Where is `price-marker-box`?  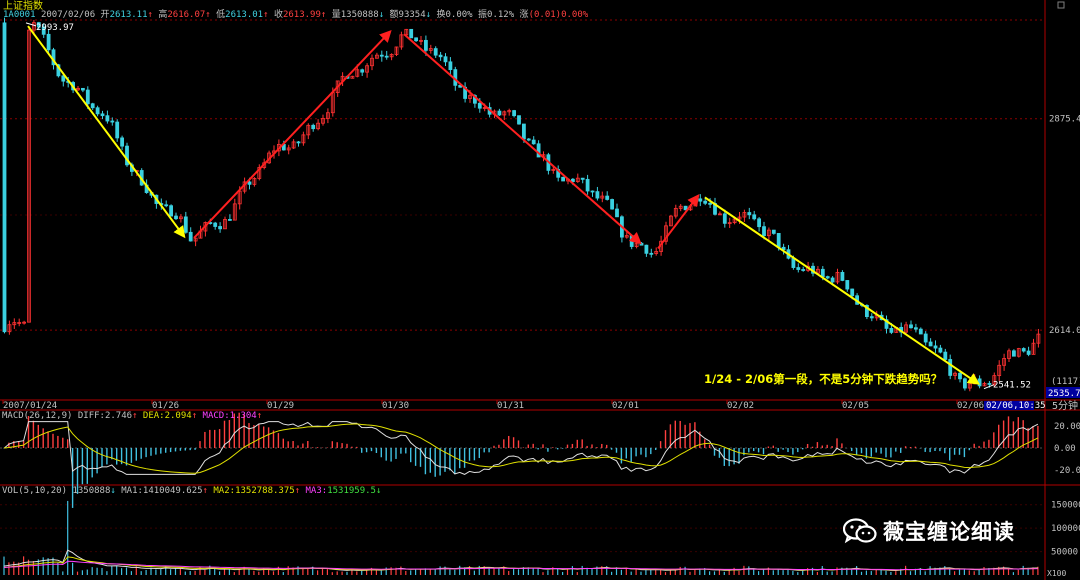
price-marker-box is located at coordinates (1063, 392).